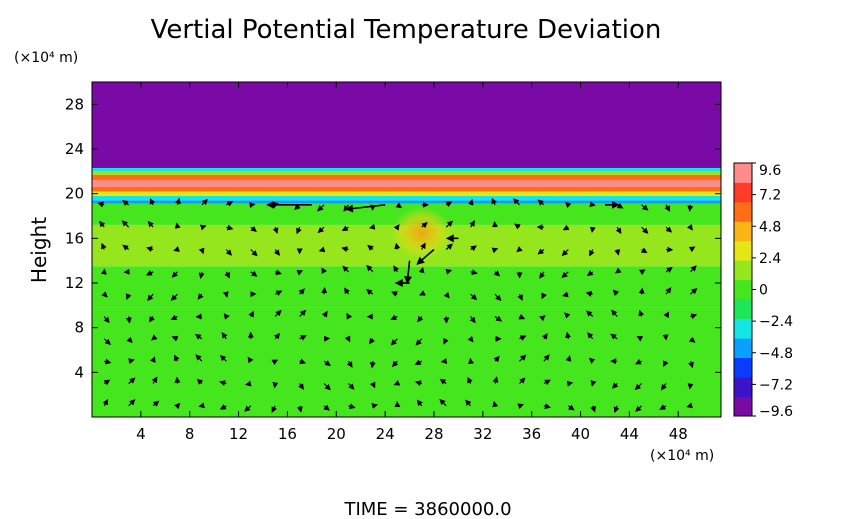 The image size is (854, 519). I want to click on y-tick-label: 4, so click(79, 372).